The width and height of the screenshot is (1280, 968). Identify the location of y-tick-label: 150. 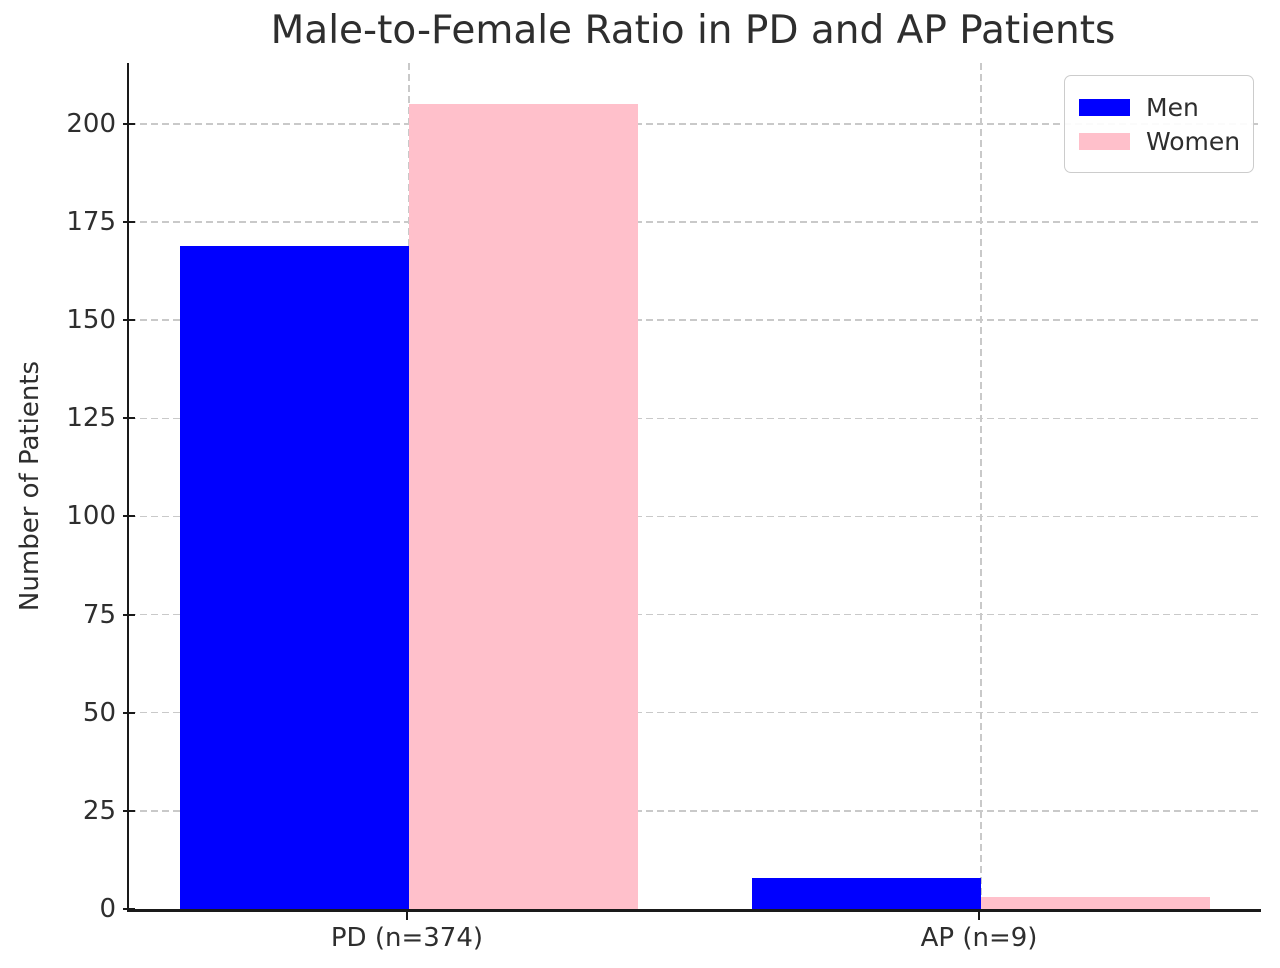
(91, 320).